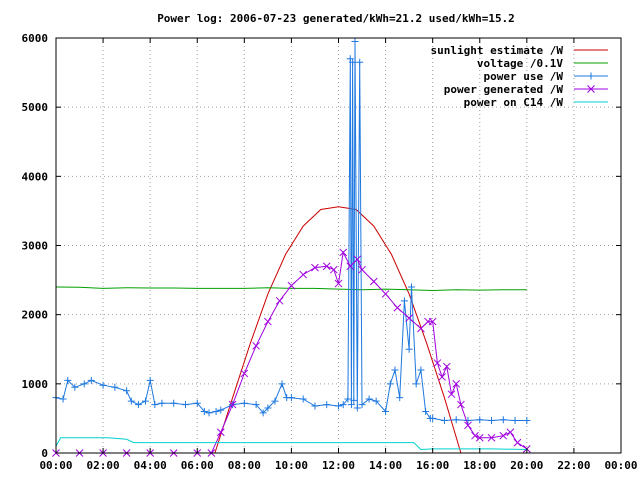 This screenshot has height=480, width=640. I want to click on legend-marker, so click(591, 89).